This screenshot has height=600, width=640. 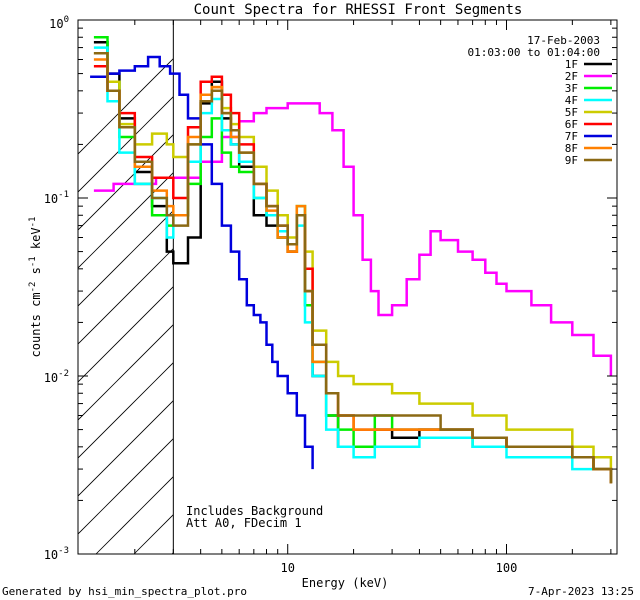 I want to click on chart-title: Count Spectra for RHESSI Front Segments, so click(x=358, y=10).